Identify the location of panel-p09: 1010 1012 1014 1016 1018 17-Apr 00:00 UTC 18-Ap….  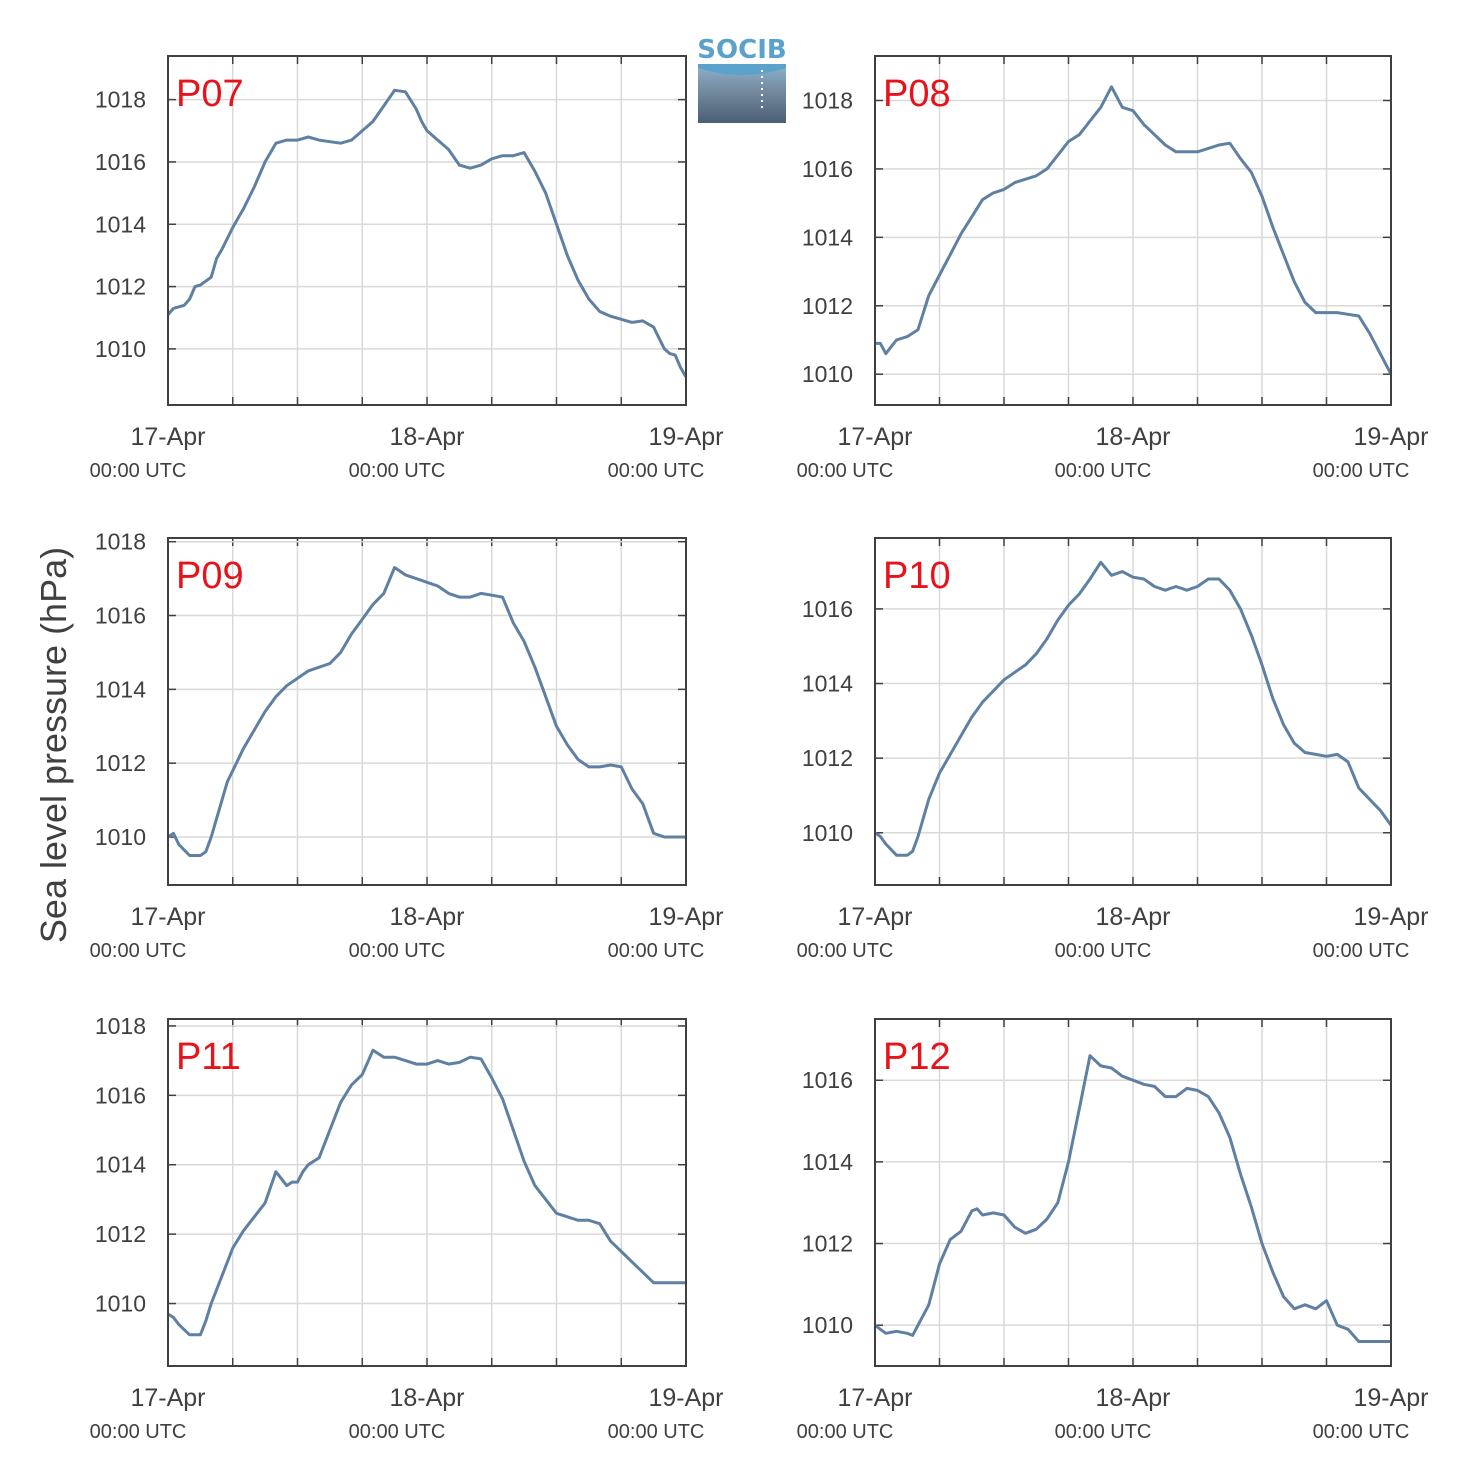
(407, 745).